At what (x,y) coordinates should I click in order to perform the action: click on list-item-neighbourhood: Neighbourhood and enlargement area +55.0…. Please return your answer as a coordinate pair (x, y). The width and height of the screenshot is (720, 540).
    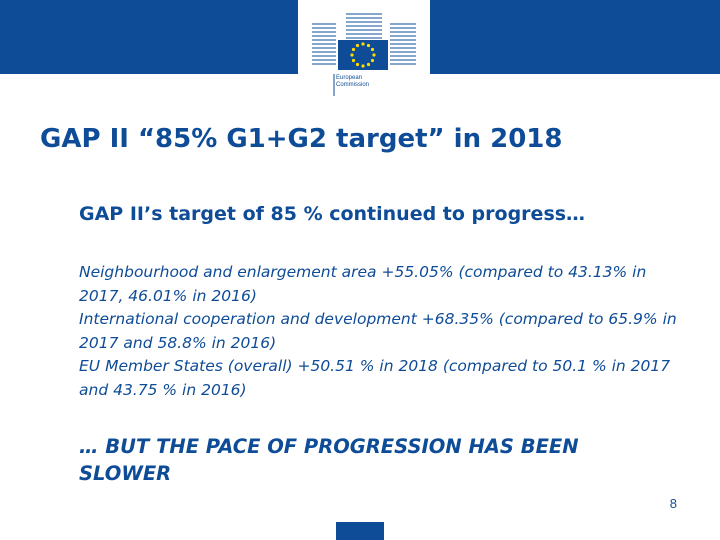
    Looking at the image, I should click on (363, 284).